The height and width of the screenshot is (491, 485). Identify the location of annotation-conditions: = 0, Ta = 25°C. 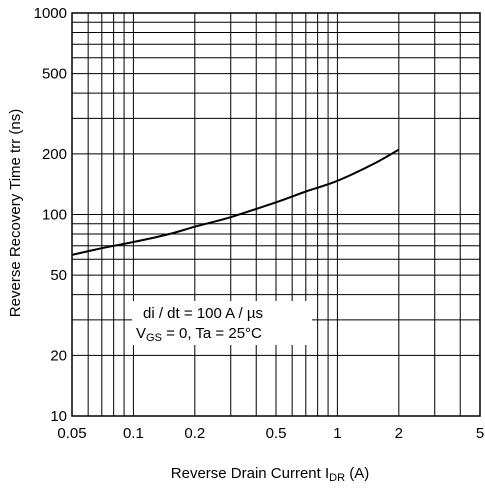
(212, 333).